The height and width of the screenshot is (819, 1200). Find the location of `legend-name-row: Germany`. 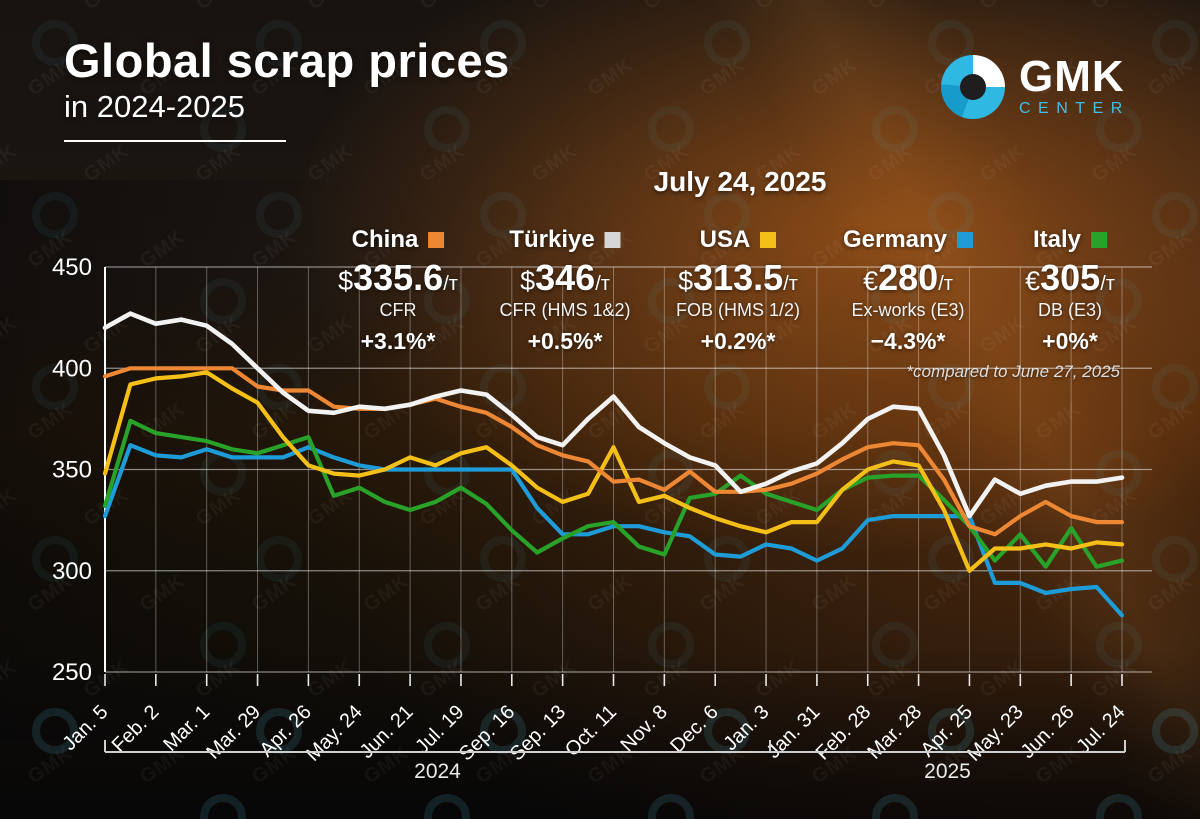

legend-name-row: Germany is located at coordinates (908, 240).